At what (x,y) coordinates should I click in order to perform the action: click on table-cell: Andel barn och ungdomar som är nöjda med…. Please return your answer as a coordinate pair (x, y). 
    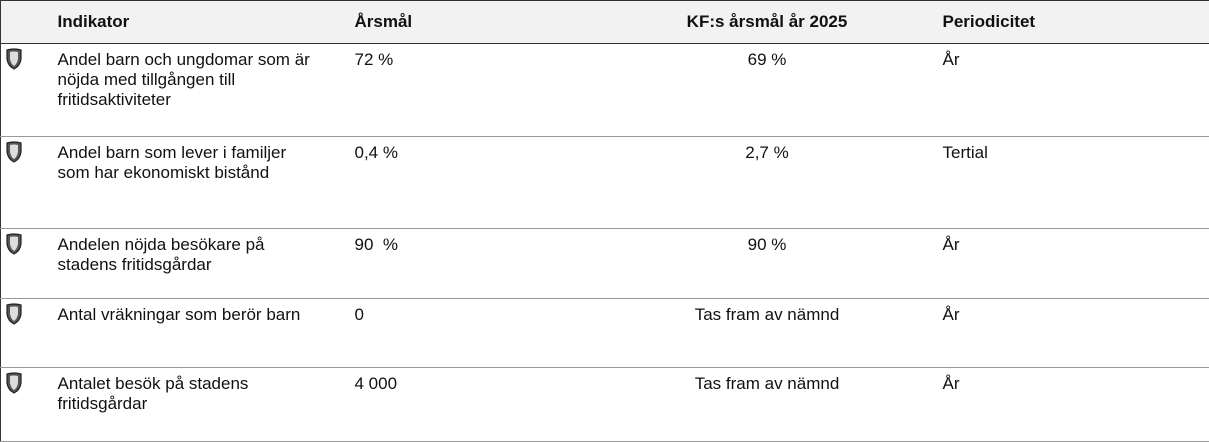
    Looking at the image, I should click on (197, 90).